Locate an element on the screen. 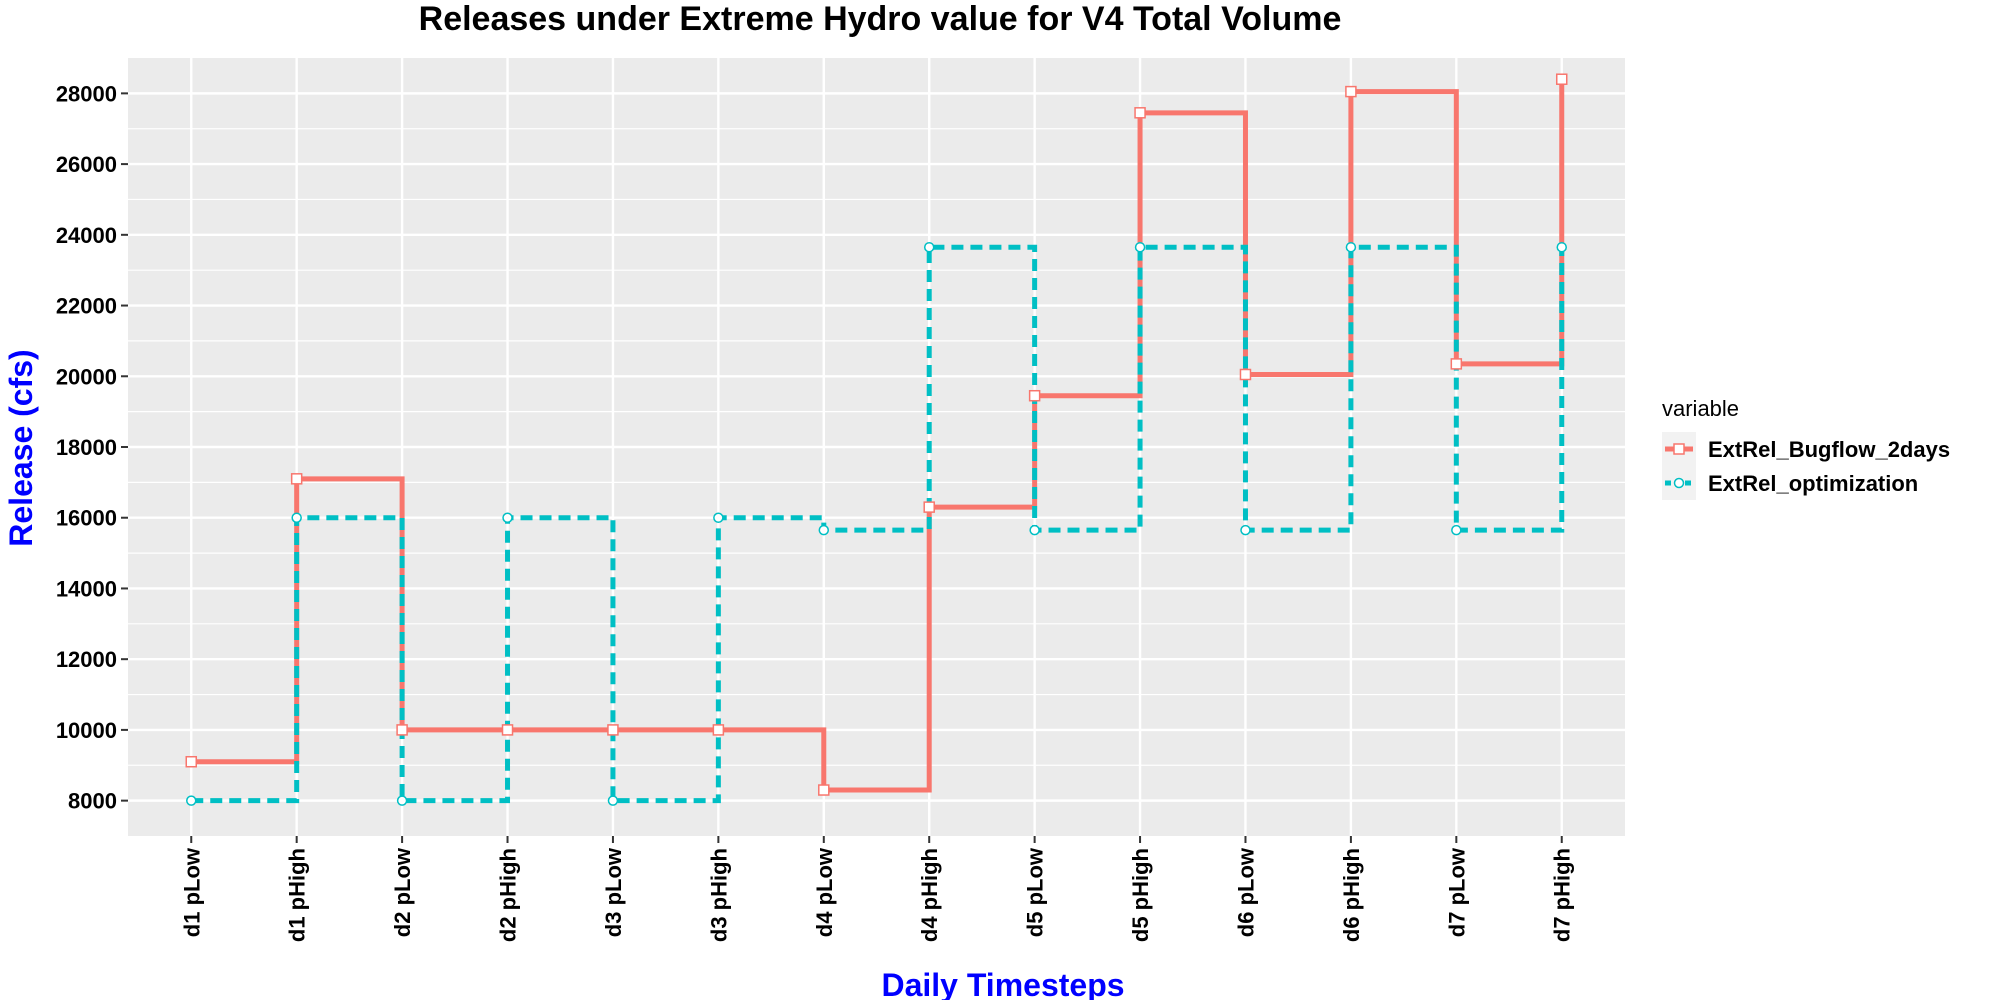 The image size is (2000, 1000). y-tick-label: 28000 is located at coordinates (86, 93).